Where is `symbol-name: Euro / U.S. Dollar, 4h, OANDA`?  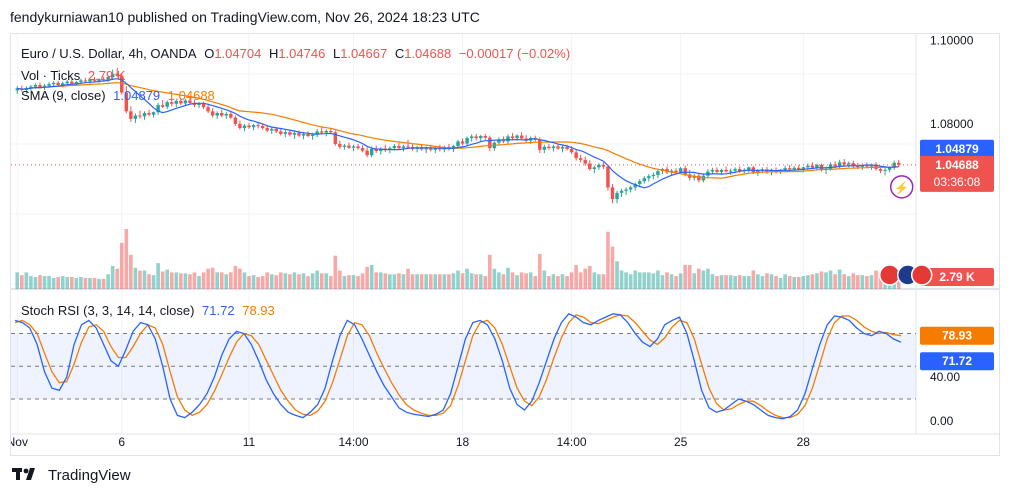
symbol-name: Euro / U.S. Dollar, 4h, OANDA is located at coordinates (109, 53).